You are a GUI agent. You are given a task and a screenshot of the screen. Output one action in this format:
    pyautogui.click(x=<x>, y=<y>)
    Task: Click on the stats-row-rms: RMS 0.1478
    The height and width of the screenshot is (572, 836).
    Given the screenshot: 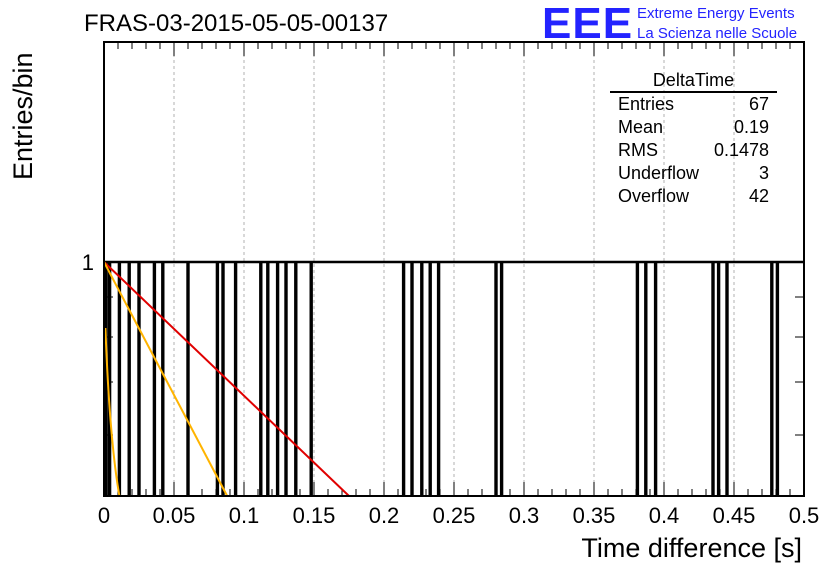 What is the action you would take?
    pyautogui.click(x=693, y=150)
    